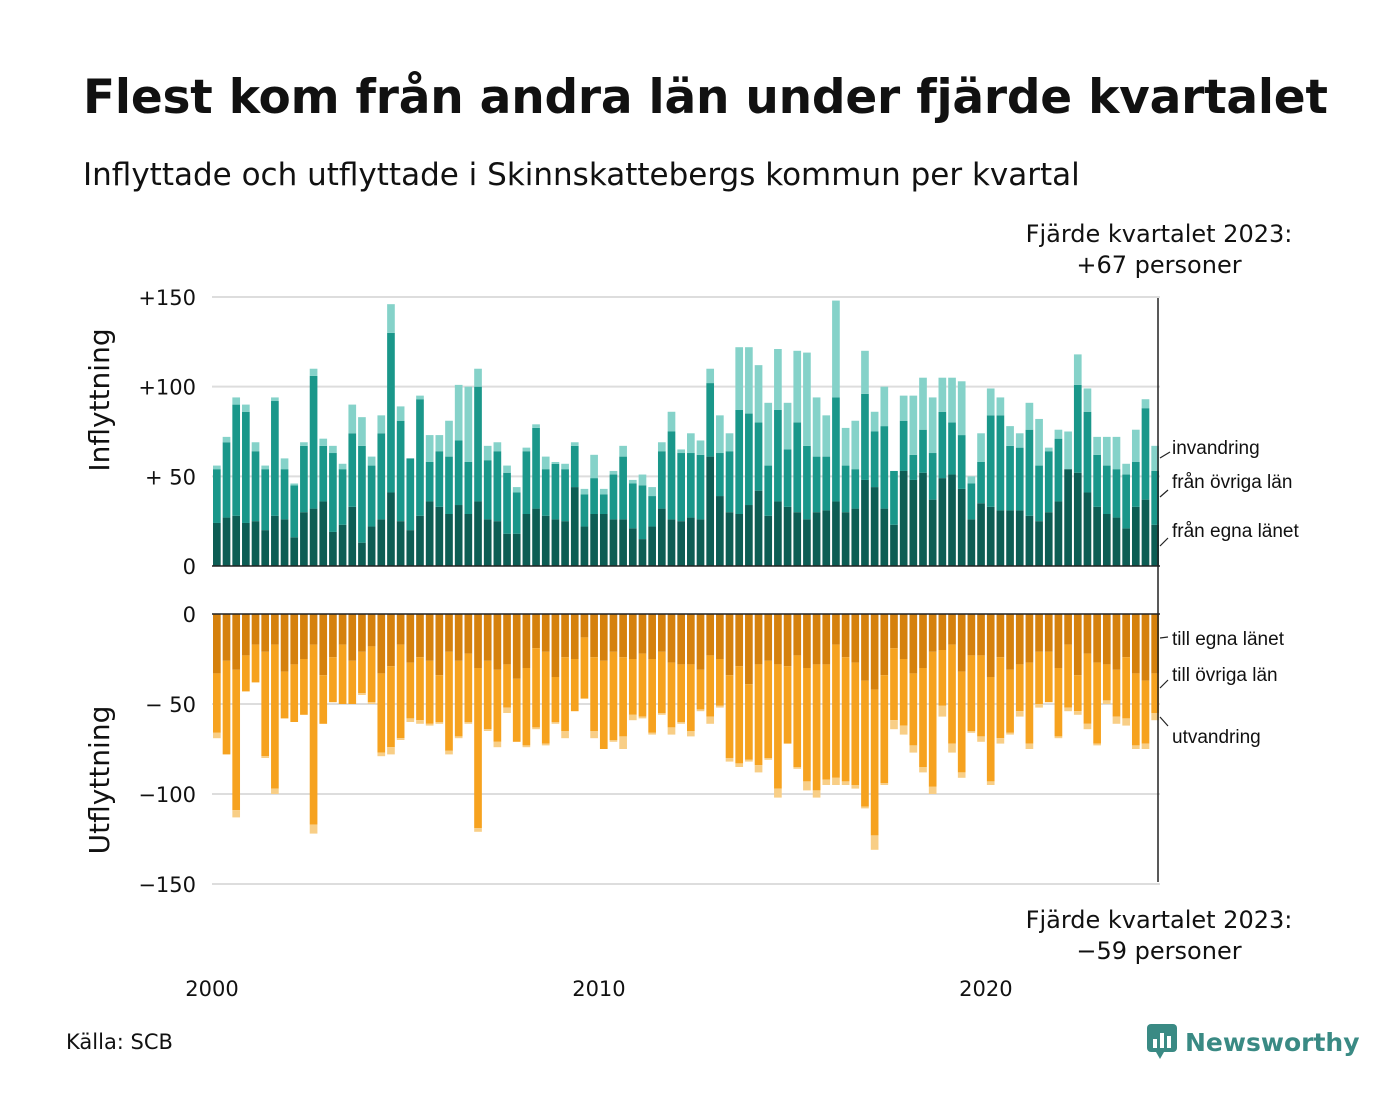  Describe the element at coordinates (99, 399) in the screenshot. I see `y-axis-label-in: Inflyttning` at that location.